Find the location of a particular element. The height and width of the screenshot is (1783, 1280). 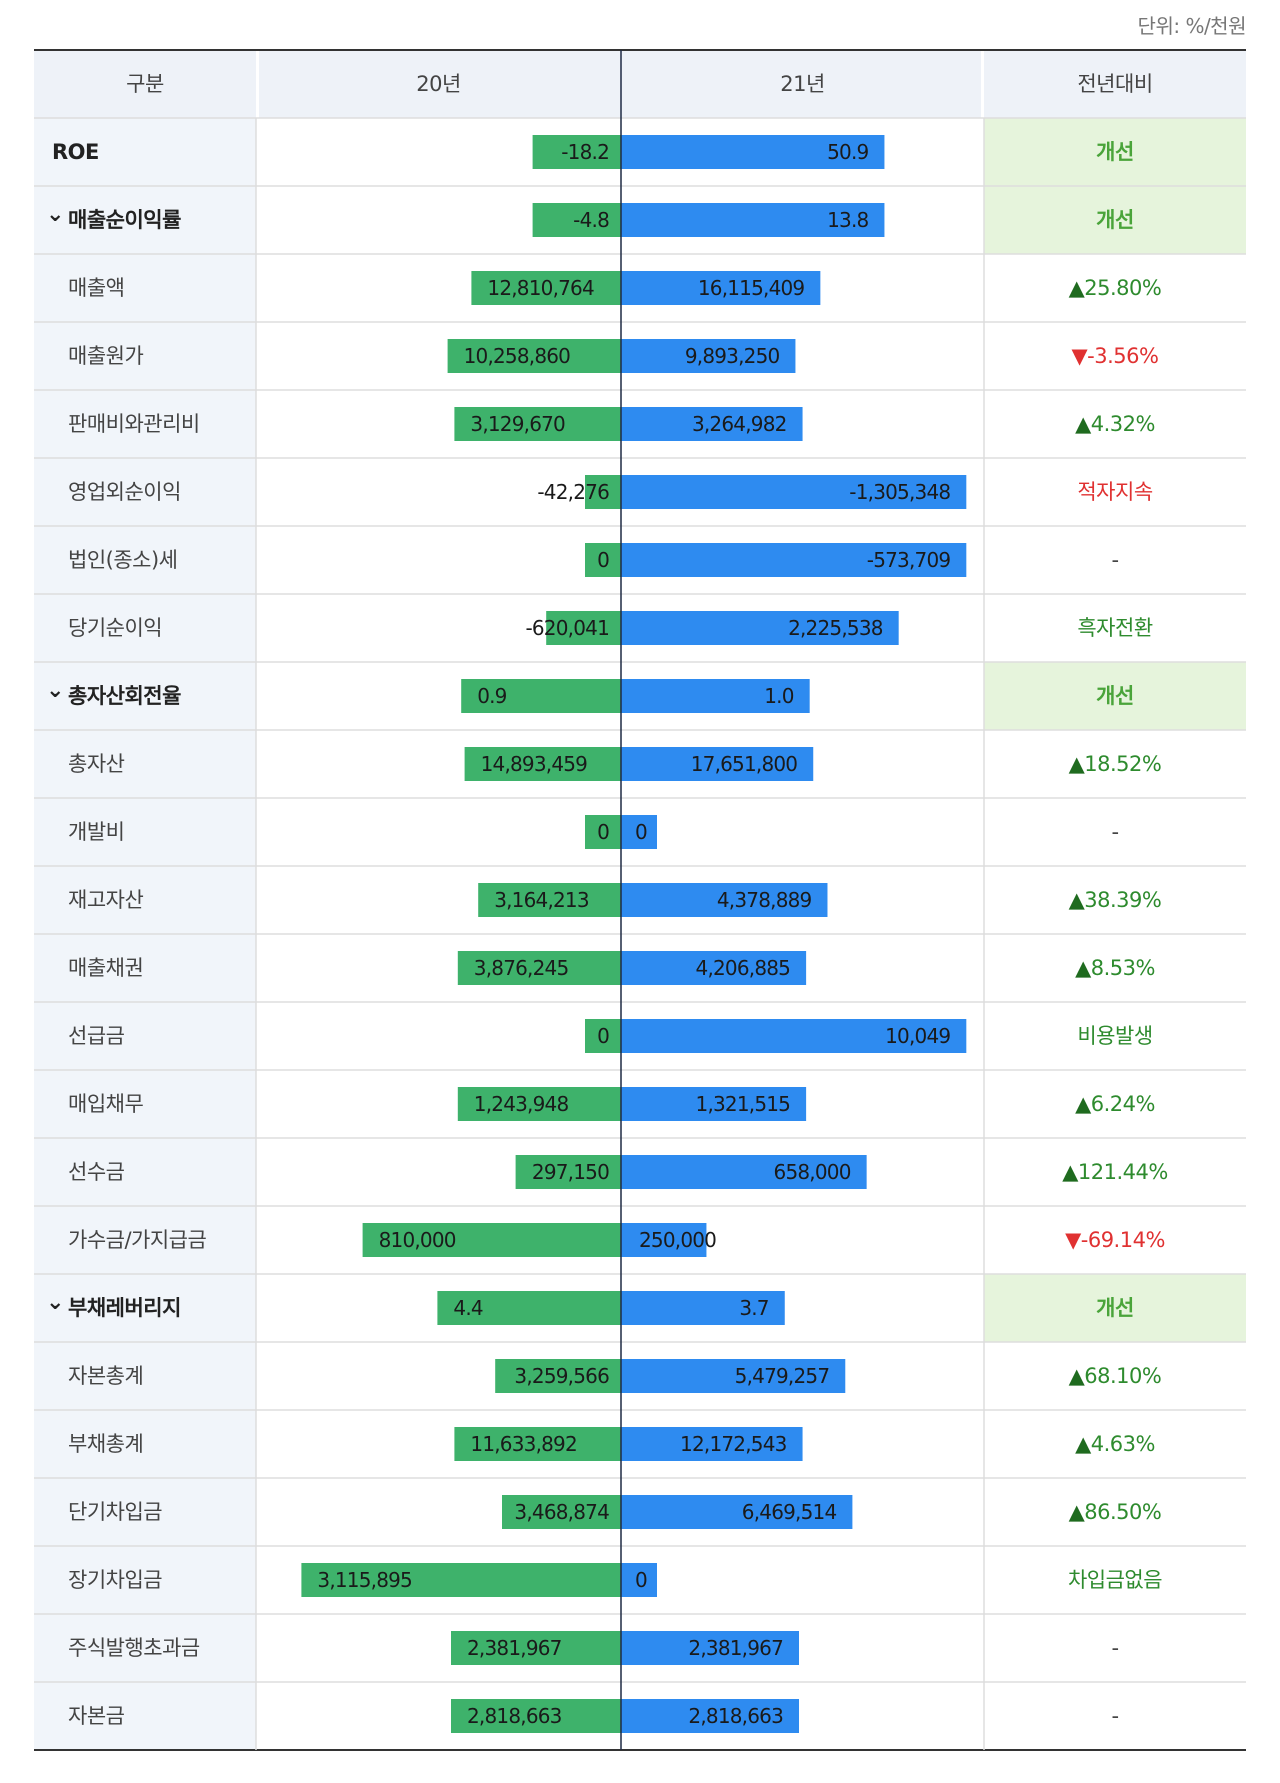

bar-20-label: 3,468,874 is located at coordinates (561, 1512).